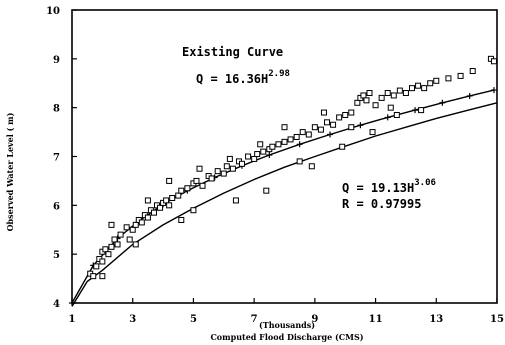 The height and width of the screenshot is (345, 505). I want to click on x-axis-label: Computed Flood Discharge (CMS), so click(286, 337).